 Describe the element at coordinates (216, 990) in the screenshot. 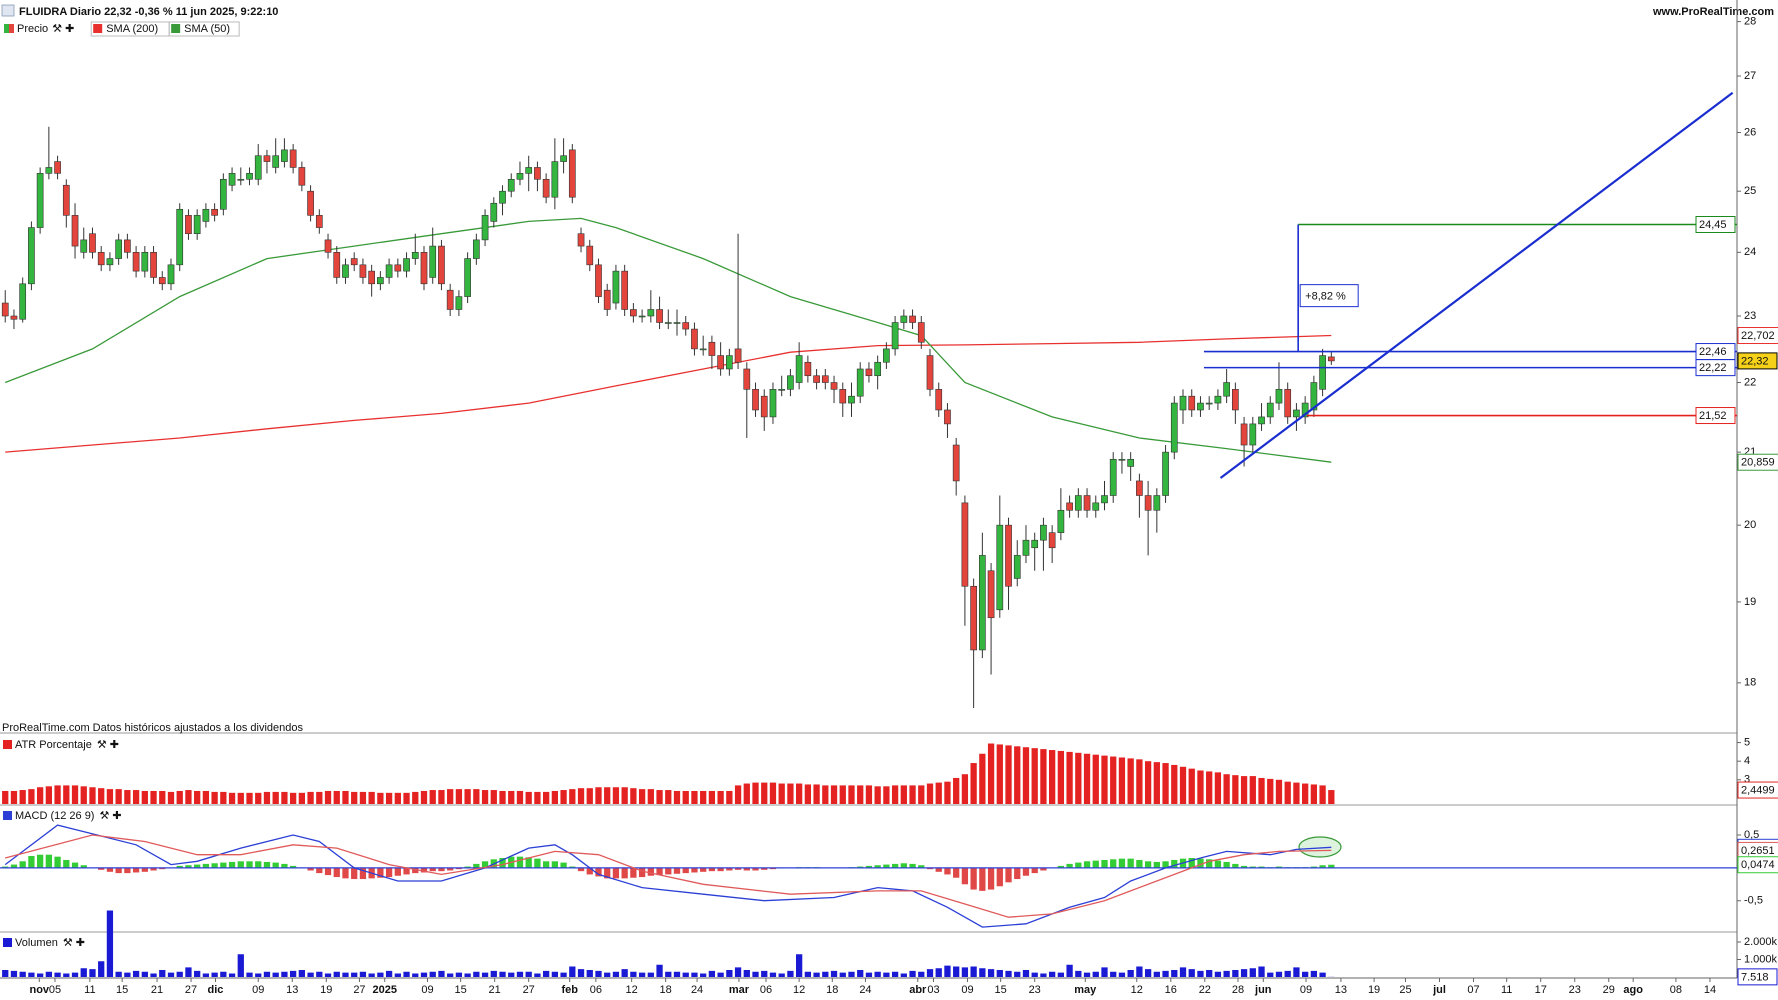

I see `x-tick-label: dic` at that location.